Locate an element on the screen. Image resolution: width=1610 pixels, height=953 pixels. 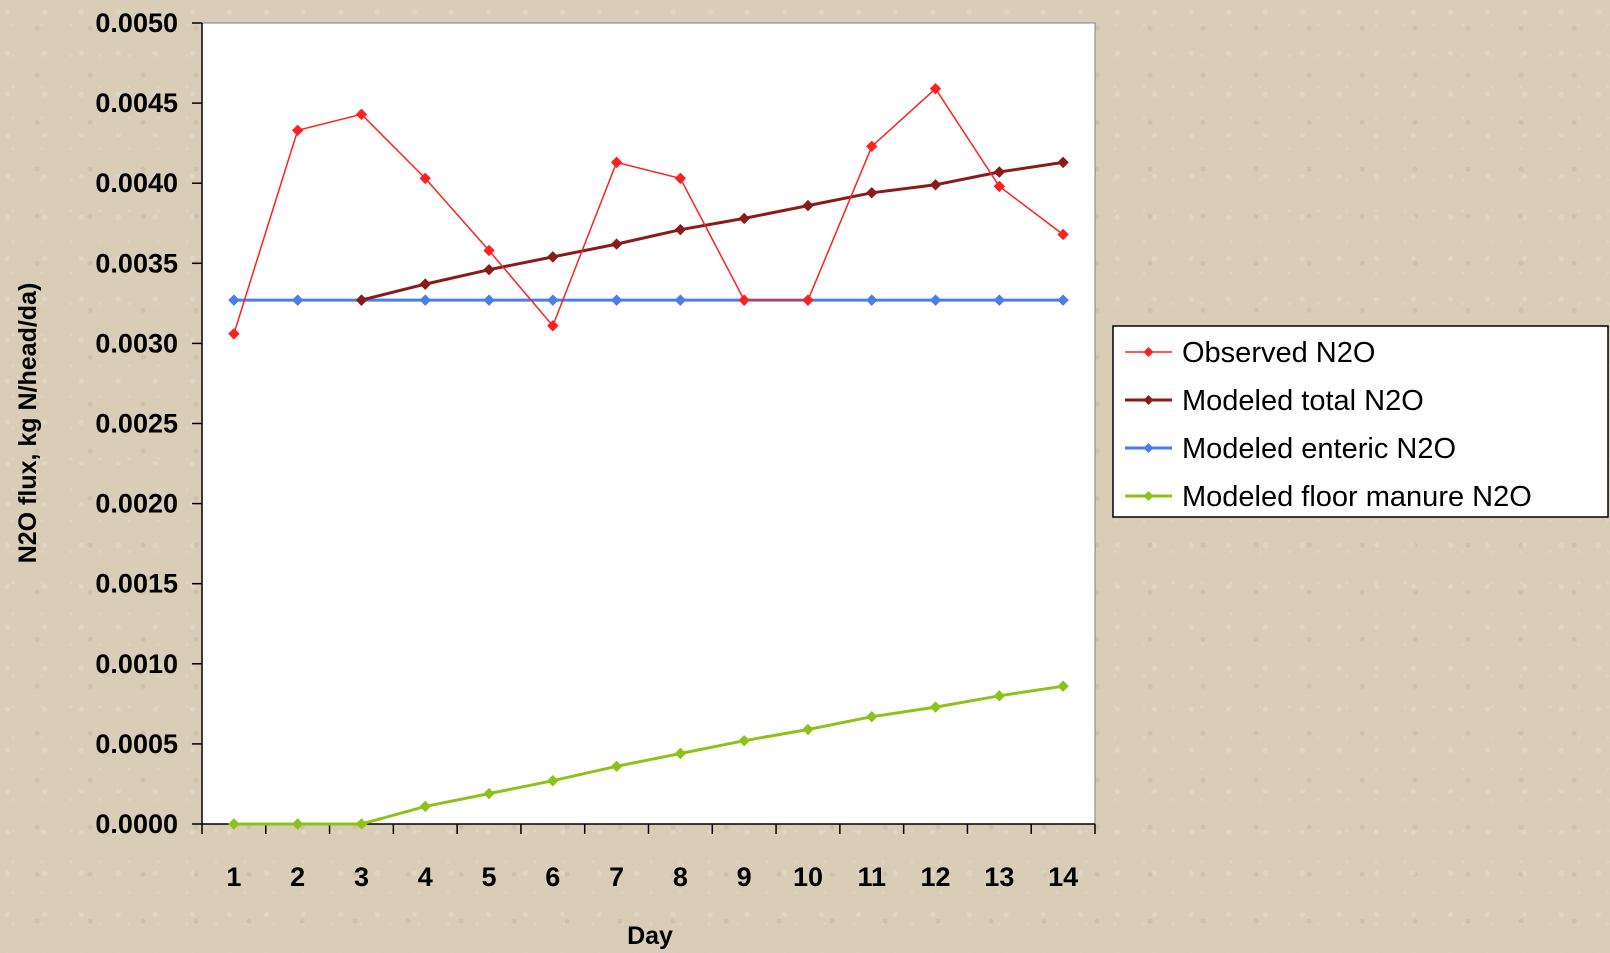
y-tick-label: 0.0020 is located at coordinates (136, 504).